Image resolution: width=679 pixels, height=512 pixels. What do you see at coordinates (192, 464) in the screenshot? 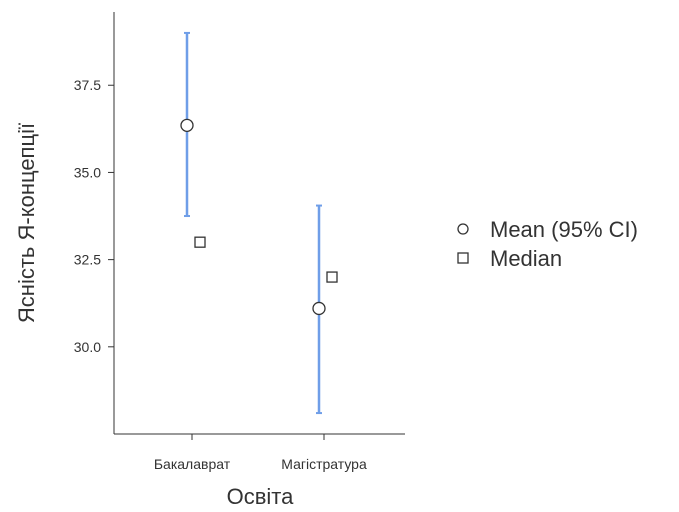
I see `x-tick-label: Бакалаврат` at bounding box center [192, 464].